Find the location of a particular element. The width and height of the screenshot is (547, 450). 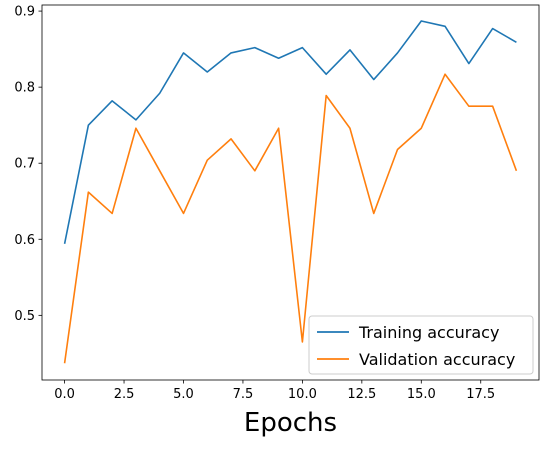

x-axis-label: Epochs is located at coordinates (290, 423).